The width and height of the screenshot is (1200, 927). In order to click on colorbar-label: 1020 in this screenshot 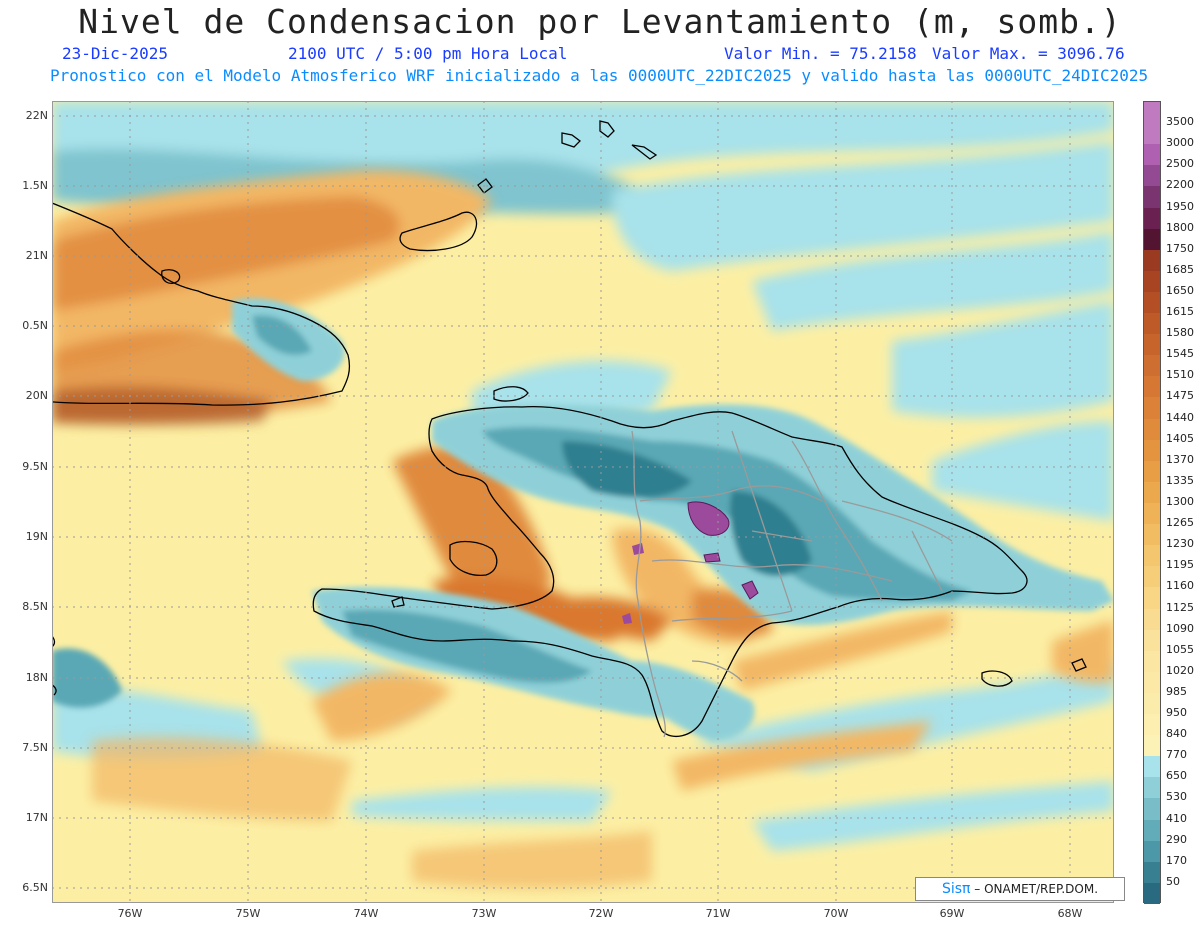, I will do `click(1180, 670)`.